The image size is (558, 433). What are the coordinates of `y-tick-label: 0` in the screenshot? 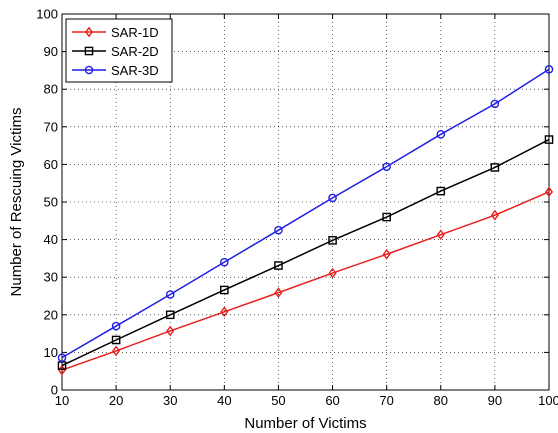 It's located at (54, 390).